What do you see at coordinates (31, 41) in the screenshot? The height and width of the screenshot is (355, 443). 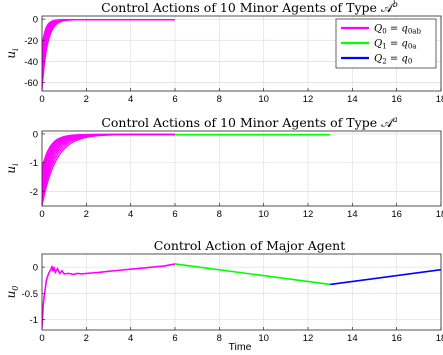 I see `y-tick-label: -20` at bounding box center [31, 41].